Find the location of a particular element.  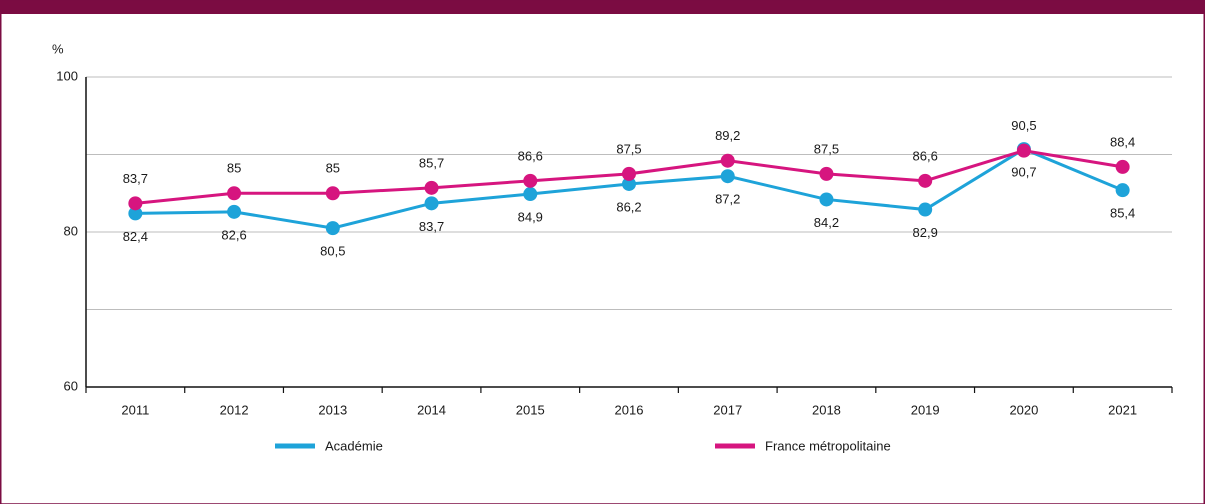

y-tick-label: 100 is located at coordinates (67, 75).